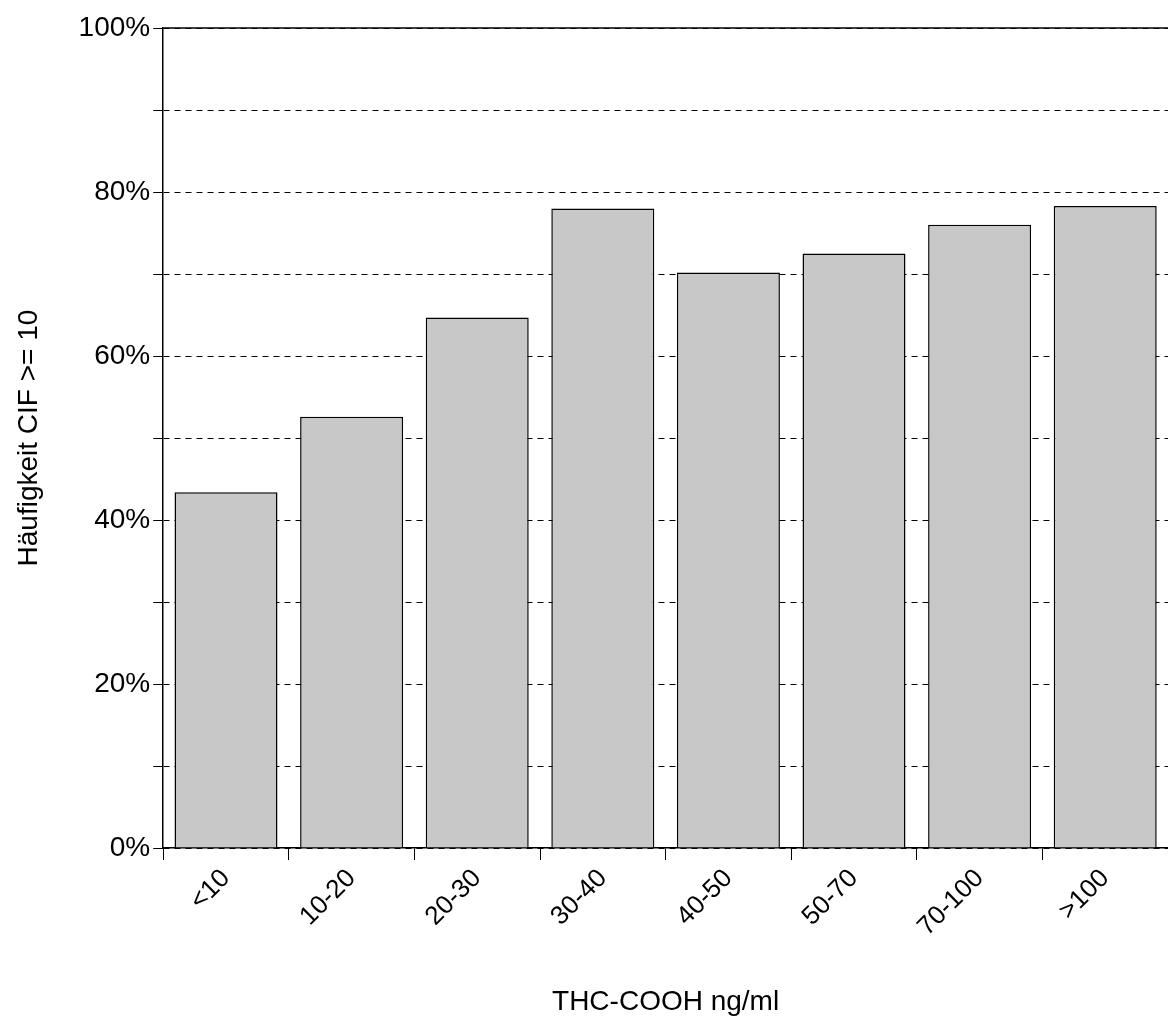  Describe the element at coordinates (114, 26) in the screenshot. I see `y-tick-label: 100%` at that location.